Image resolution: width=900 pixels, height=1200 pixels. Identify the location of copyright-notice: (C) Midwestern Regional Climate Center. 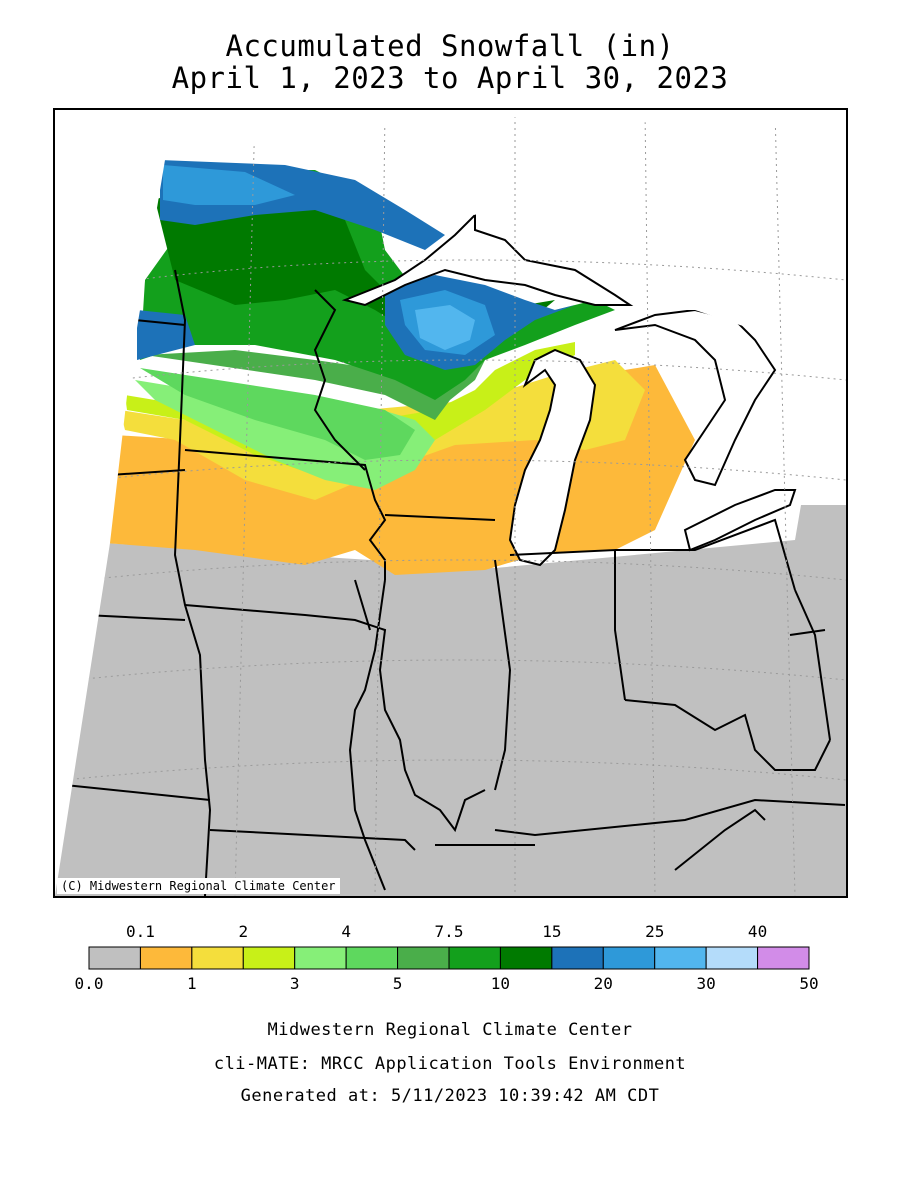
(198, 886).